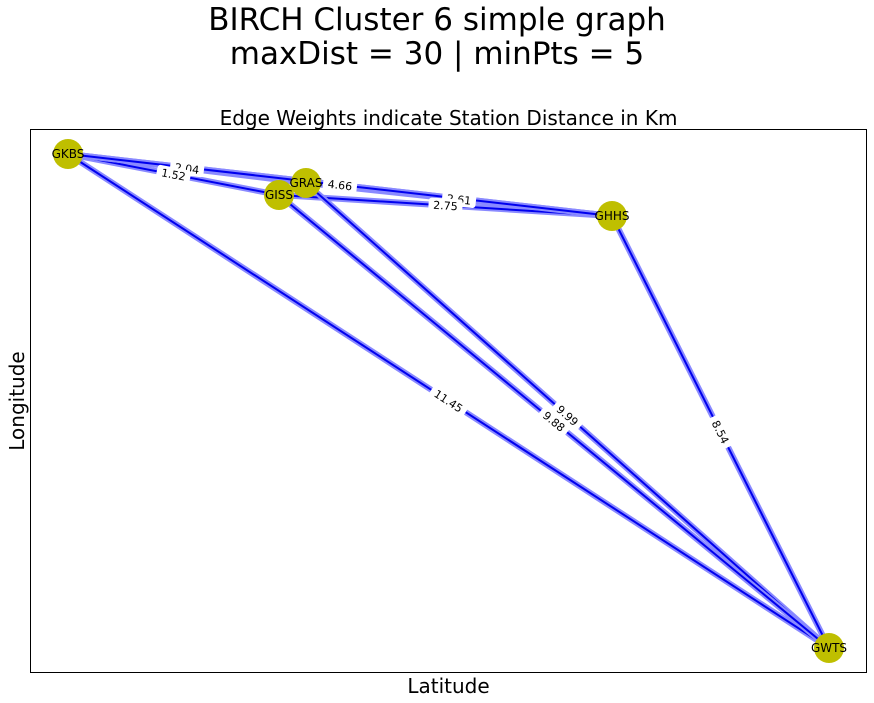  Describe the element at coordinates (448, 686) in the screenshot. I see `x-axis-label: Latitude` at that location.